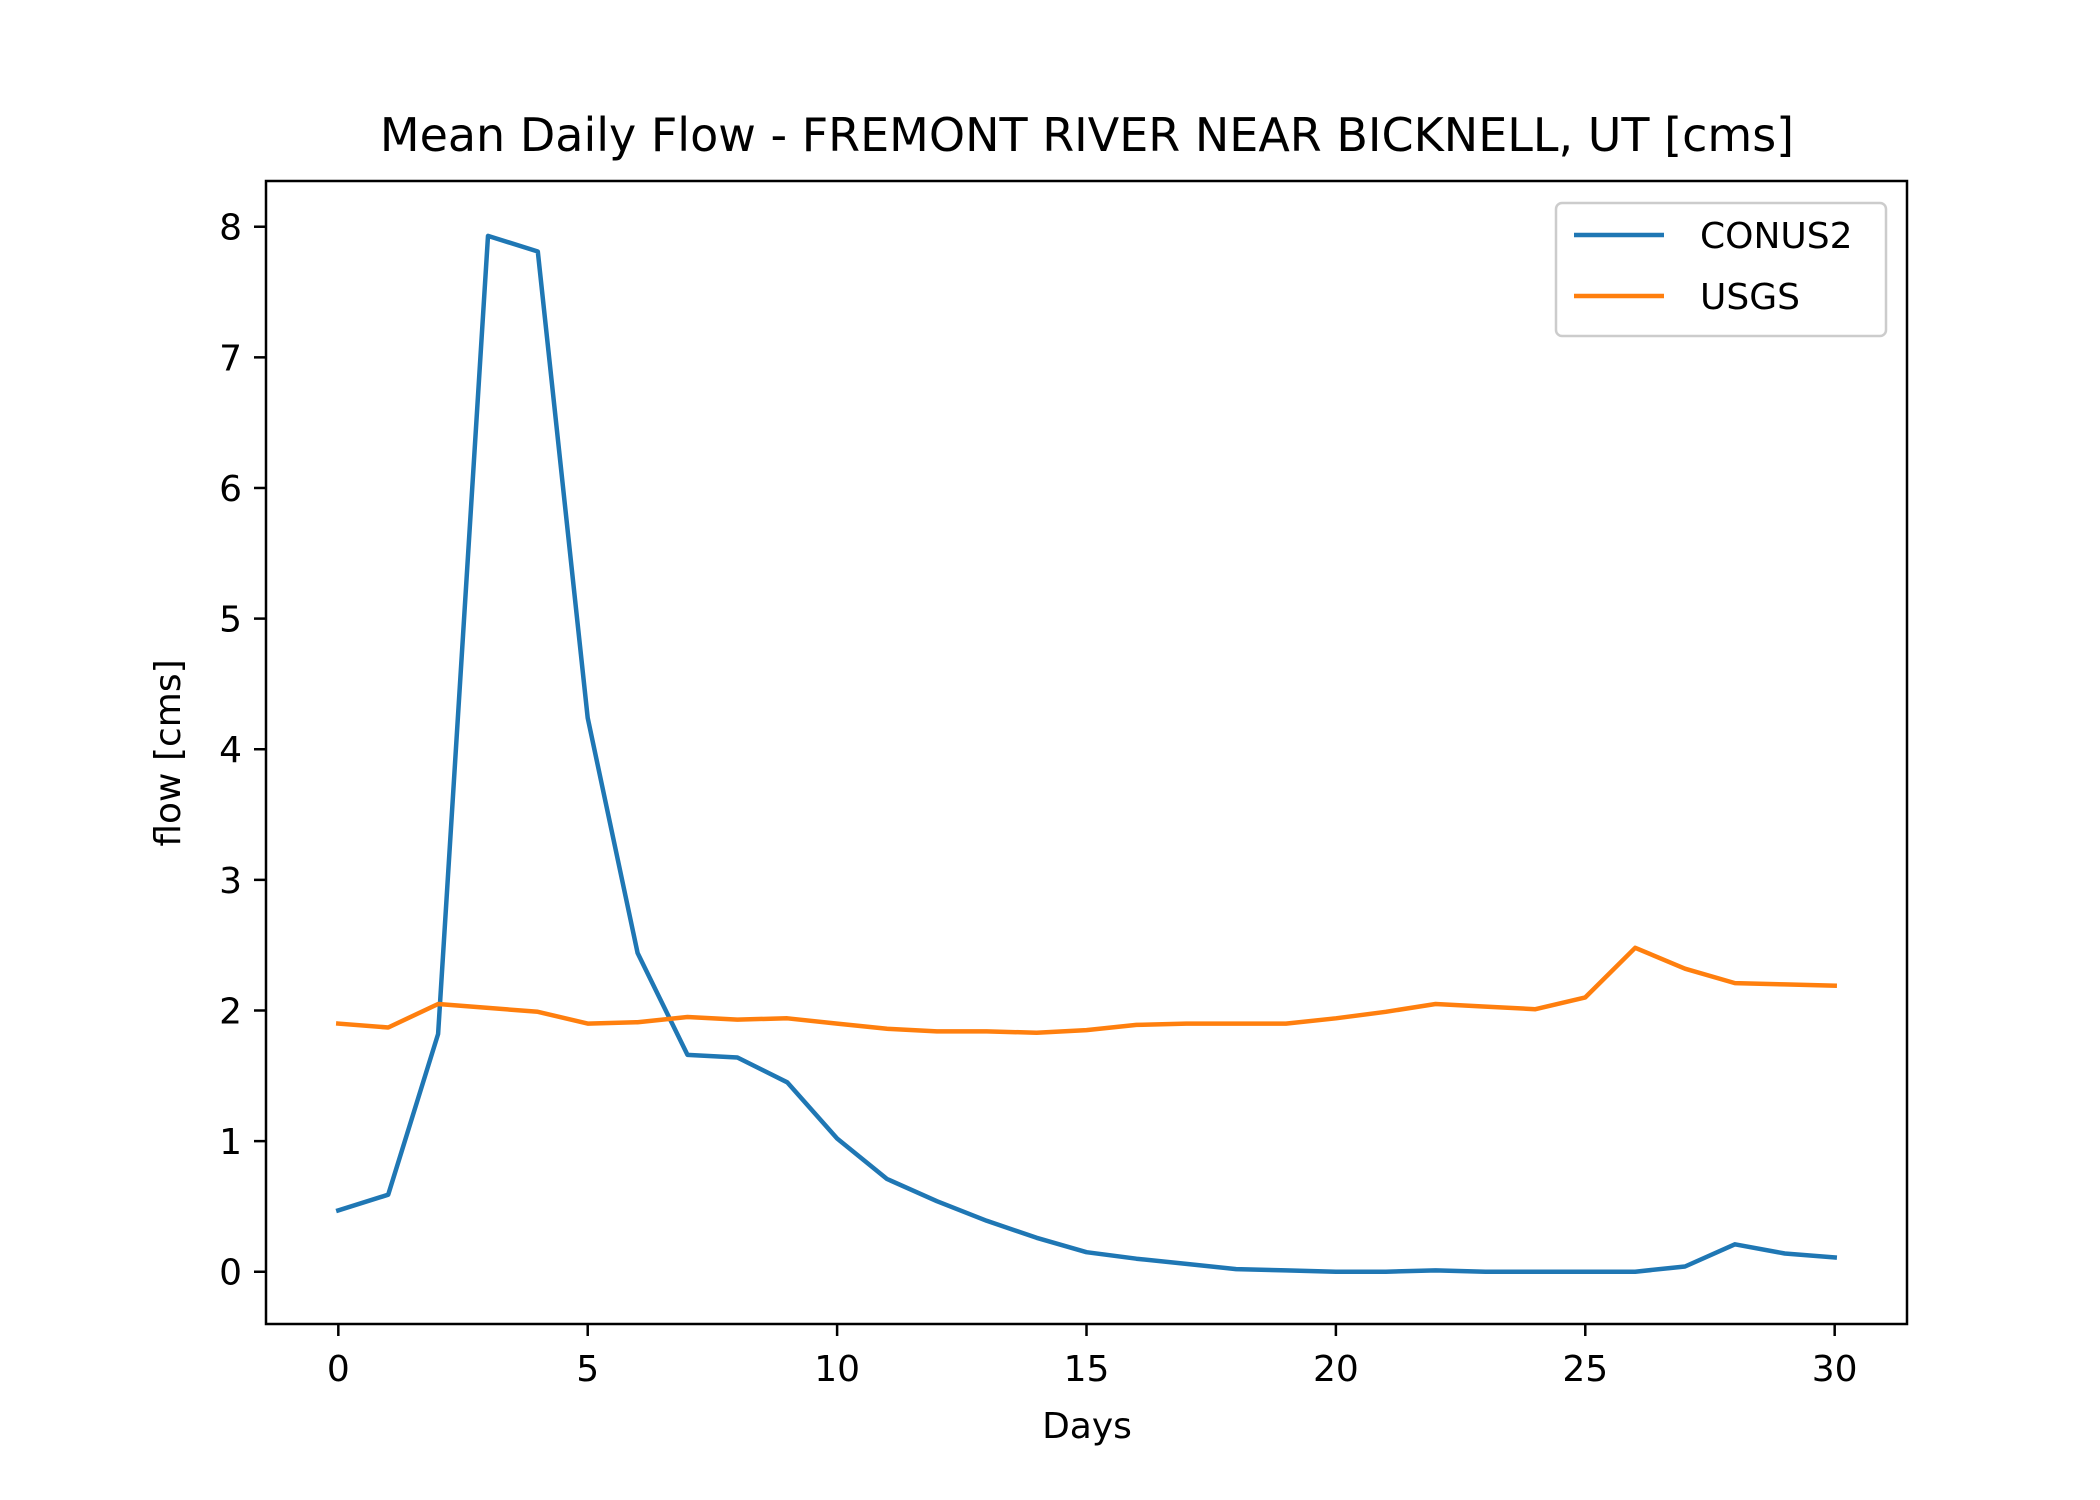 The width and height of the screenshot is (2100, 1500). Describe the element at coordinates (587, 1369) in the screenshot. I see `x-tick-label: 5` at that location.